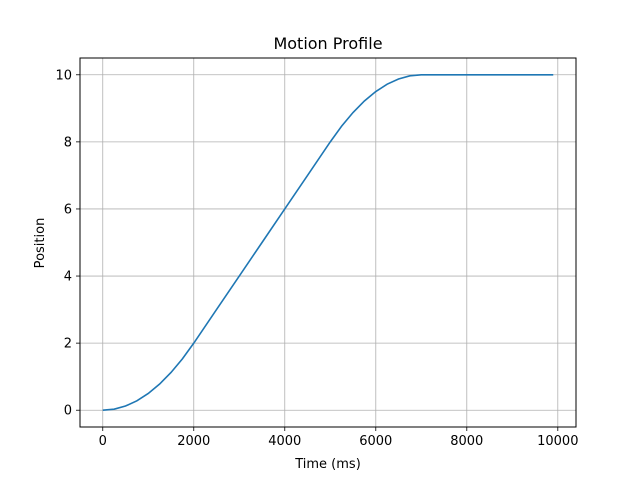 This screenshot has height=480, width=640. Describe the element at coordinates (68, 344) in the screenshot. I see `y-tick-label: 2` at that location.